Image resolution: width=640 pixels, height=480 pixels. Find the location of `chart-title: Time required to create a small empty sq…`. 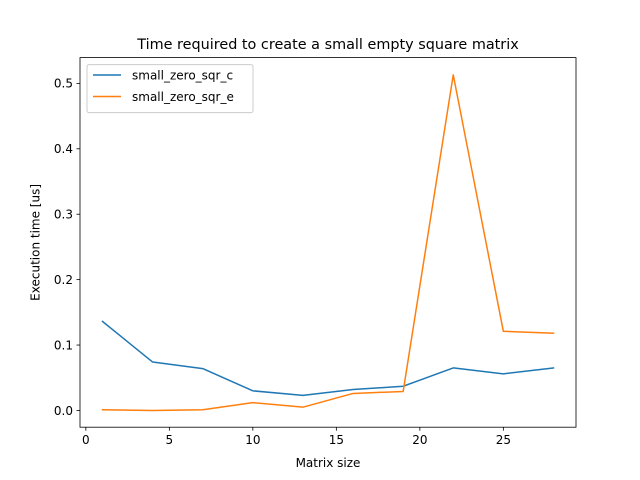

chart-title: Time required to create a small empty sq… is located at coordinates (327, 45).